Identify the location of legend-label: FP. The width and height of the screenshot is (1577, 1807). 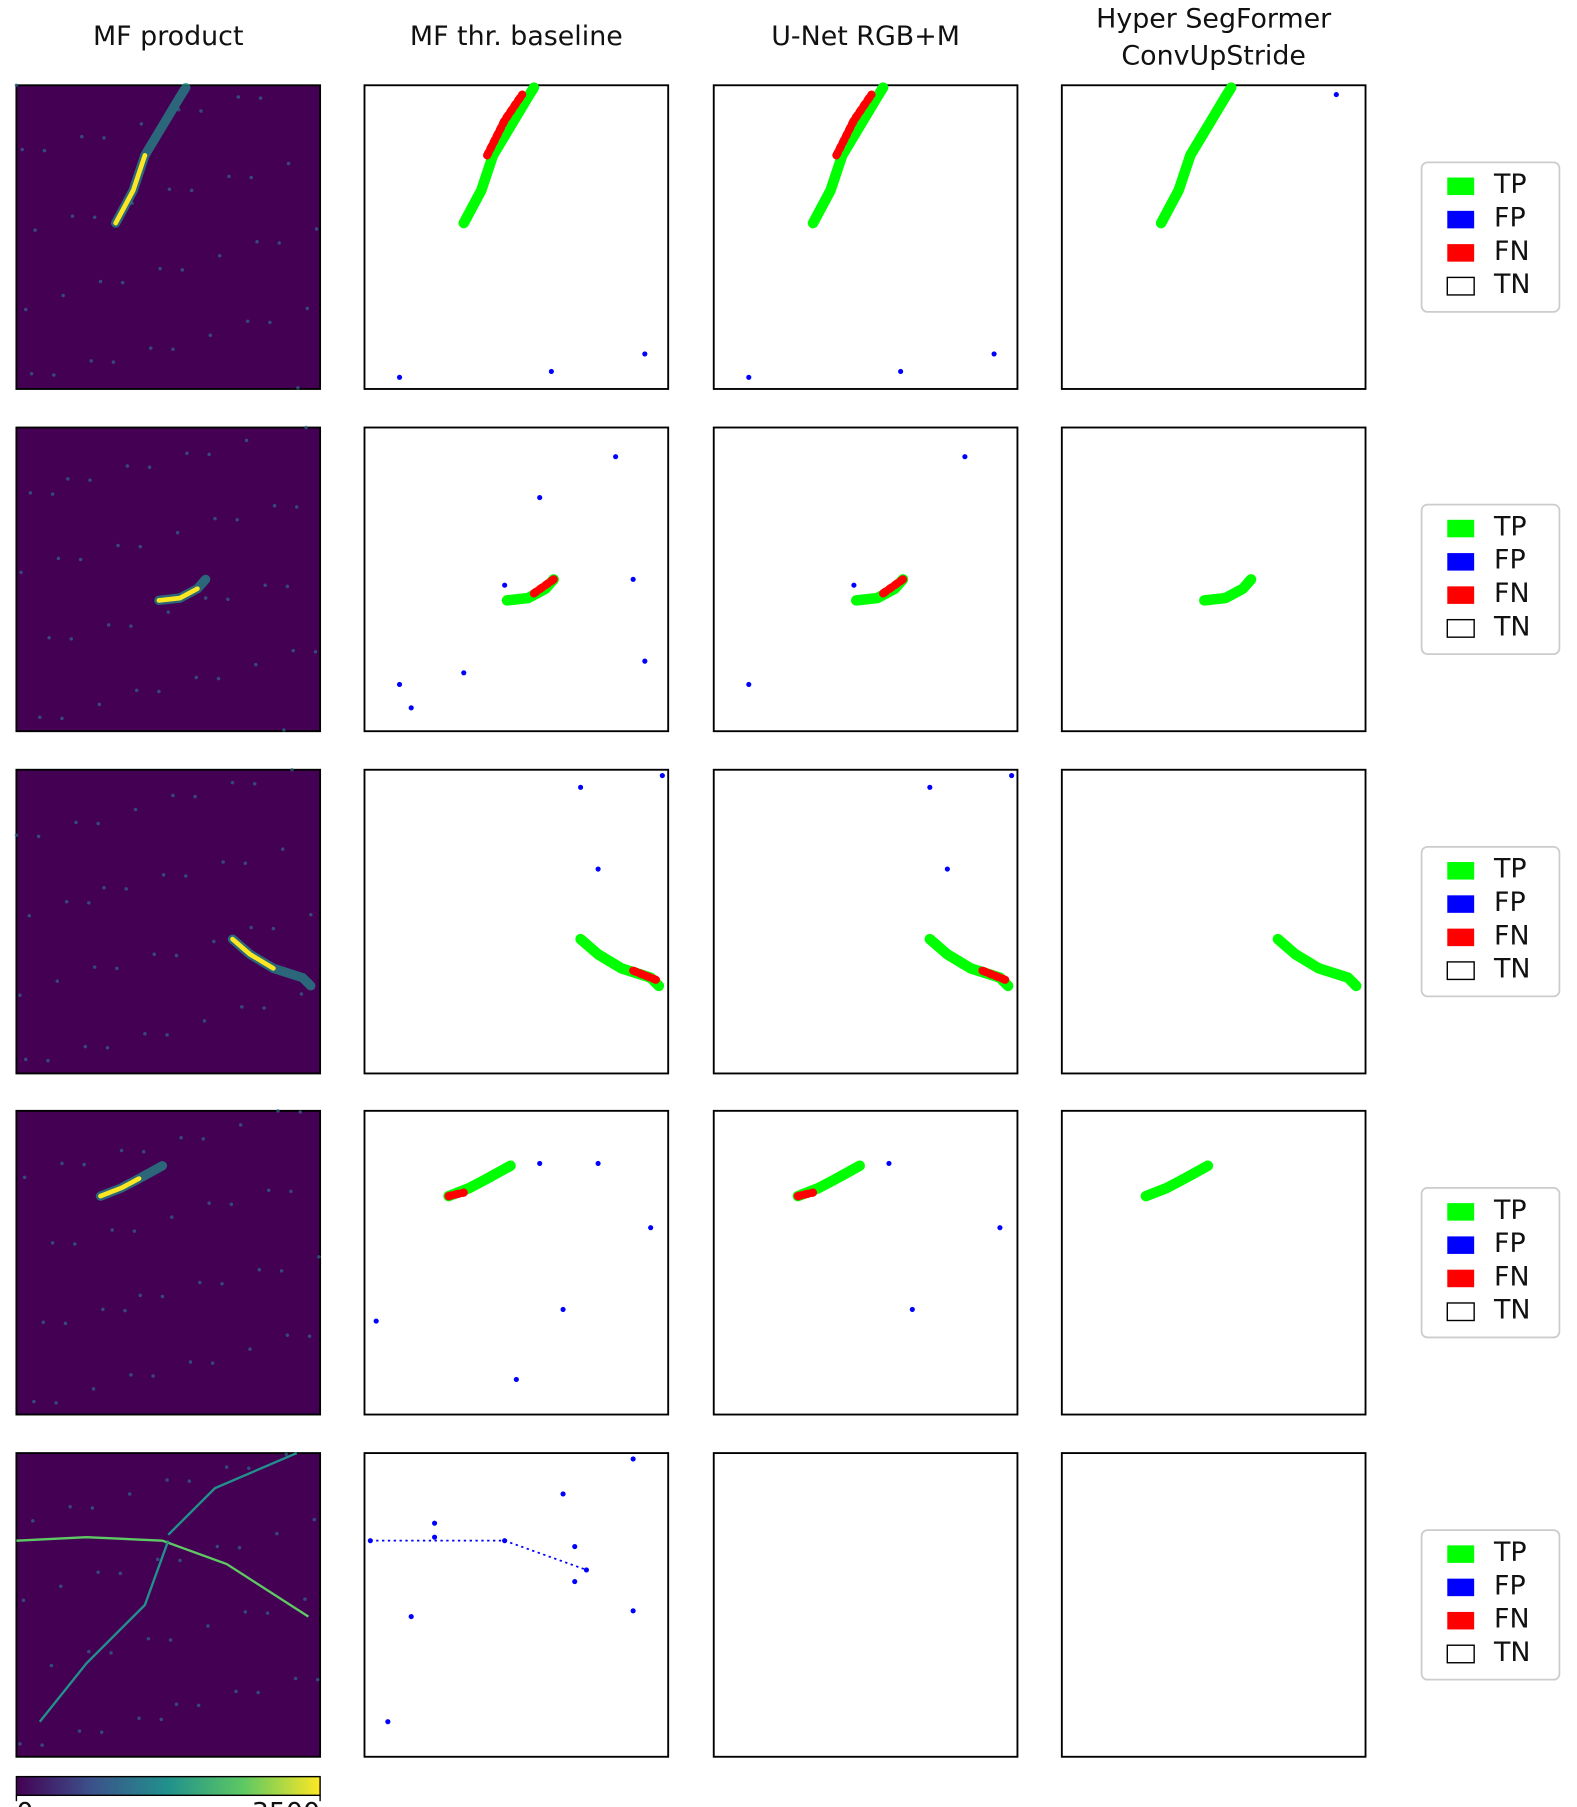
(1510, 218).